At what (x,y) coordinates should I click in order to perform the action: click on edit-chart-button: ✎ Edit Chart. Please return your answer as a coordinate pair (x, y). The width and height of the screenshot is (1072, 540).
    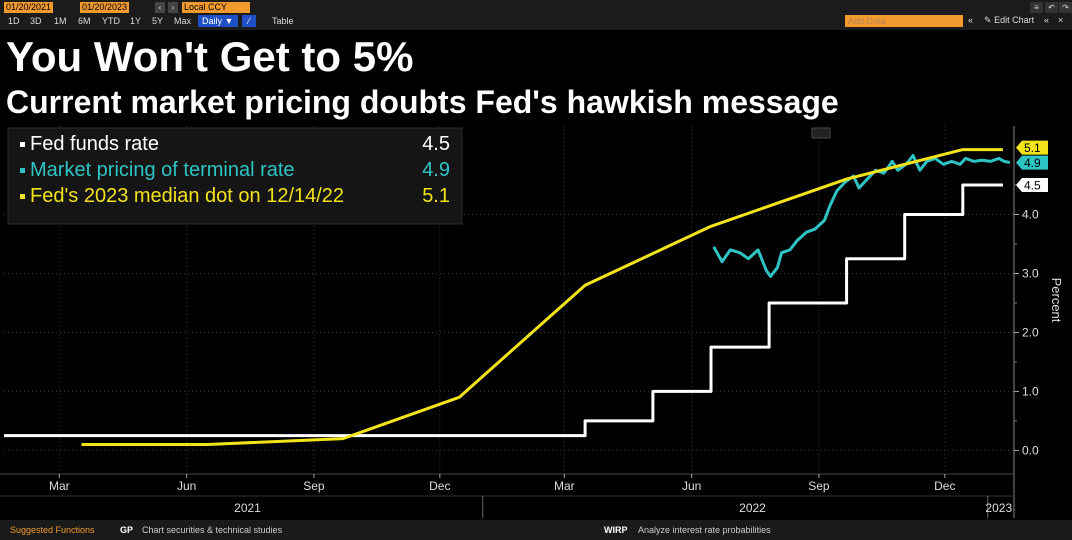
    Looking at the image, I should click on (1009, 20).